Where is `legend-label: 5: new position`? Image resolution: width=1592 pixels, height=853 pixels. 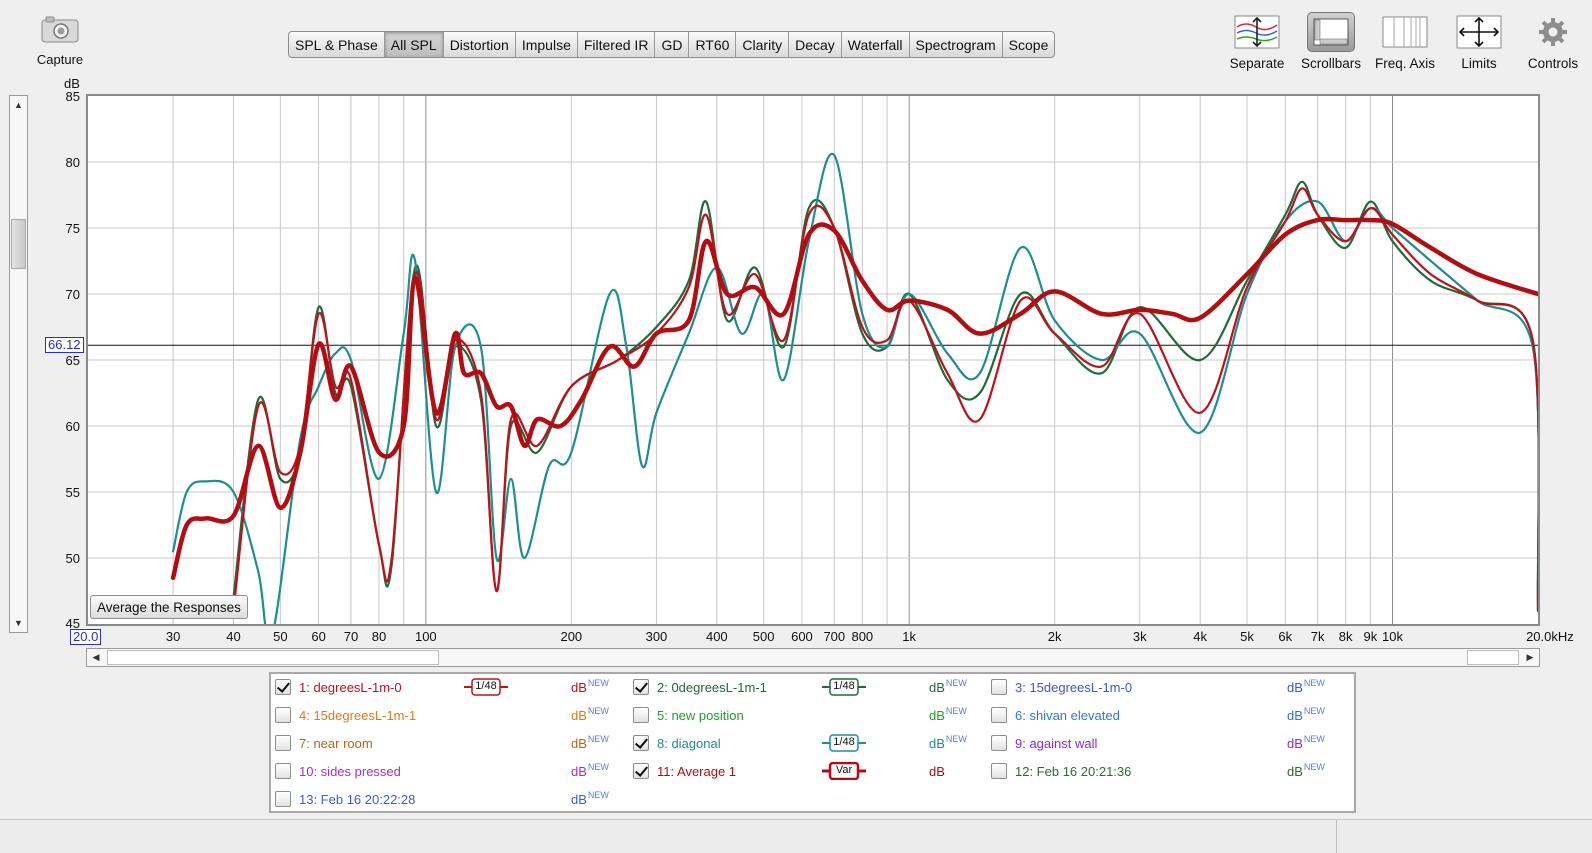 legend-label: 5: new position is located at coordinates (700, 715).